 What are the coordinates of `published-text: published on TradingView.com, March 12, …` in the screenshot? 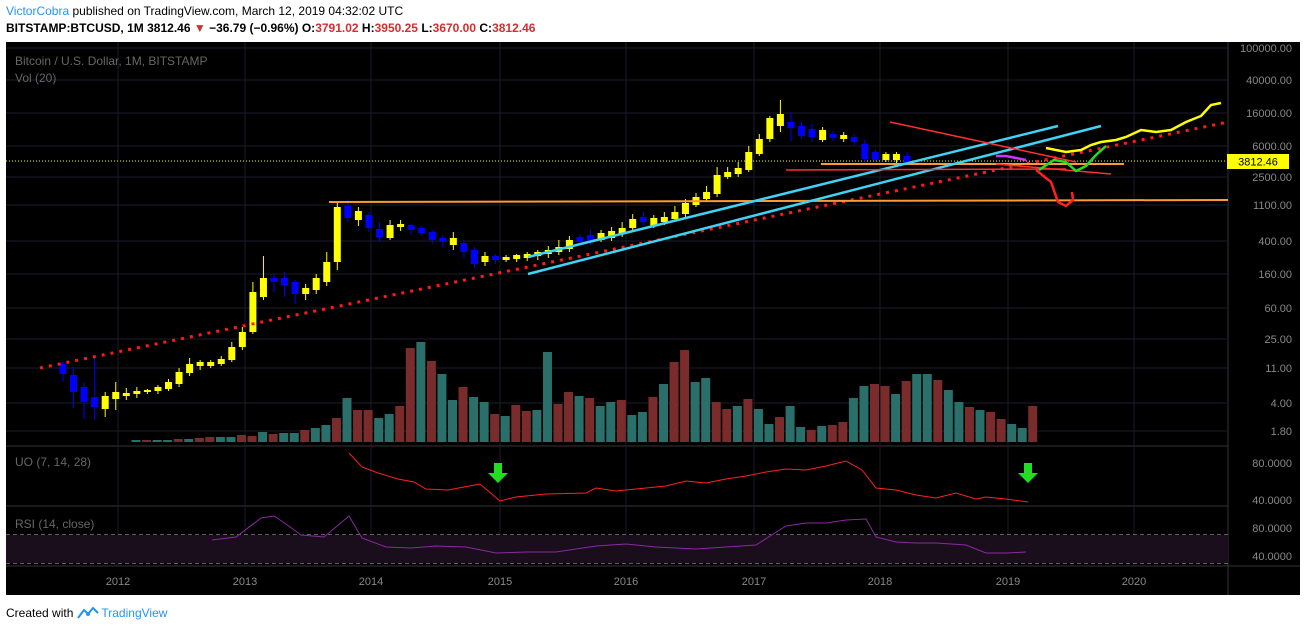 It's located at (238, 11).